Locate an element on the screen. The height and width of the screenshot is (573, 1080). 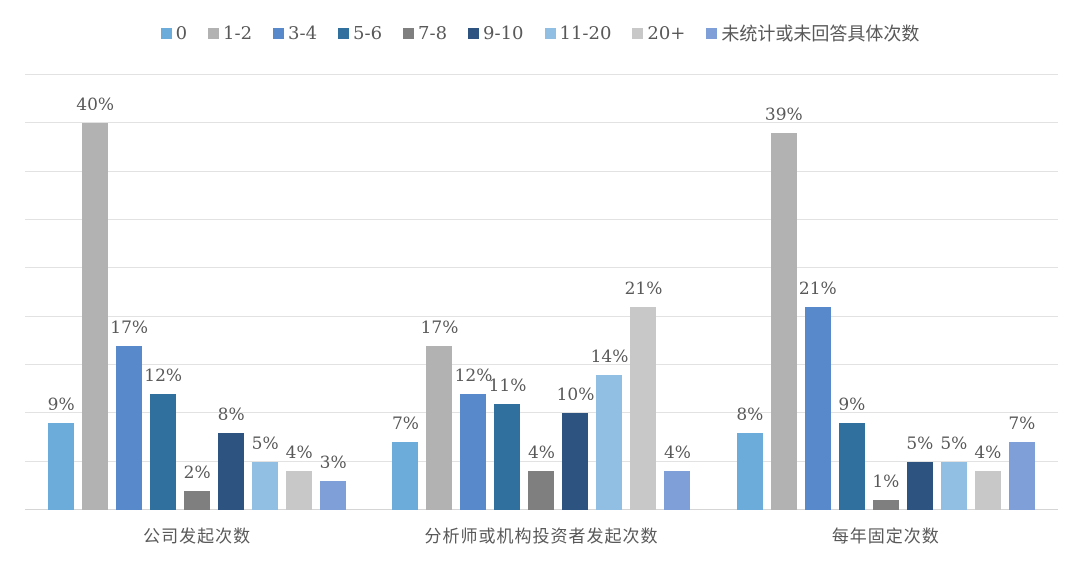
legend-label: 0 is located at coordinates (181, 33).